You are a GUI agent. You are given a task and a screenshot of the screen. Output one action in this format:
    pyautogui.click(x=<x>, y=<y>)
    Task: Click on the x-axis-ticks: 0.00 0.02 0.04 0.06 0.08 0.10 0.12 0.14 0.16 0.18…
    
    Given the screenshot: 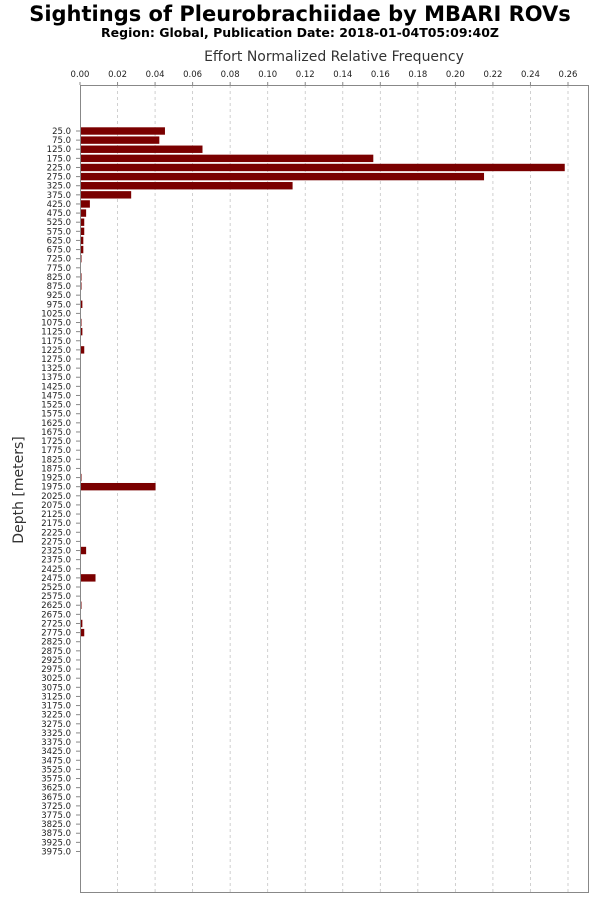 What is the action you would take?
    pyautogui.click(x=324, y=77)
    